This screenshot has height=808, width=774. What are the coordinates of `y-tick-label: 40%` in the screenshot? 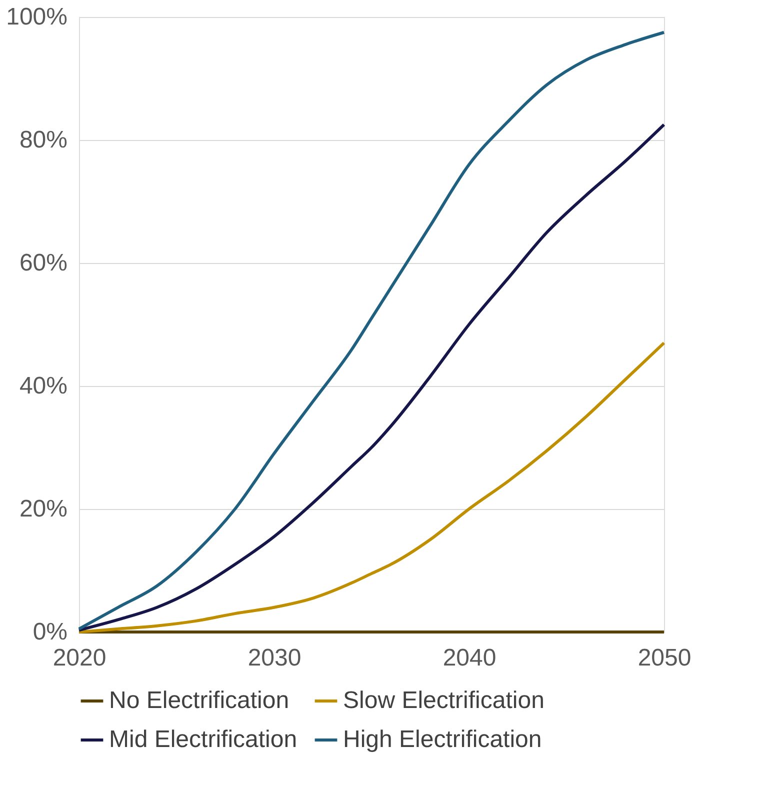 It's located at (43, 386).